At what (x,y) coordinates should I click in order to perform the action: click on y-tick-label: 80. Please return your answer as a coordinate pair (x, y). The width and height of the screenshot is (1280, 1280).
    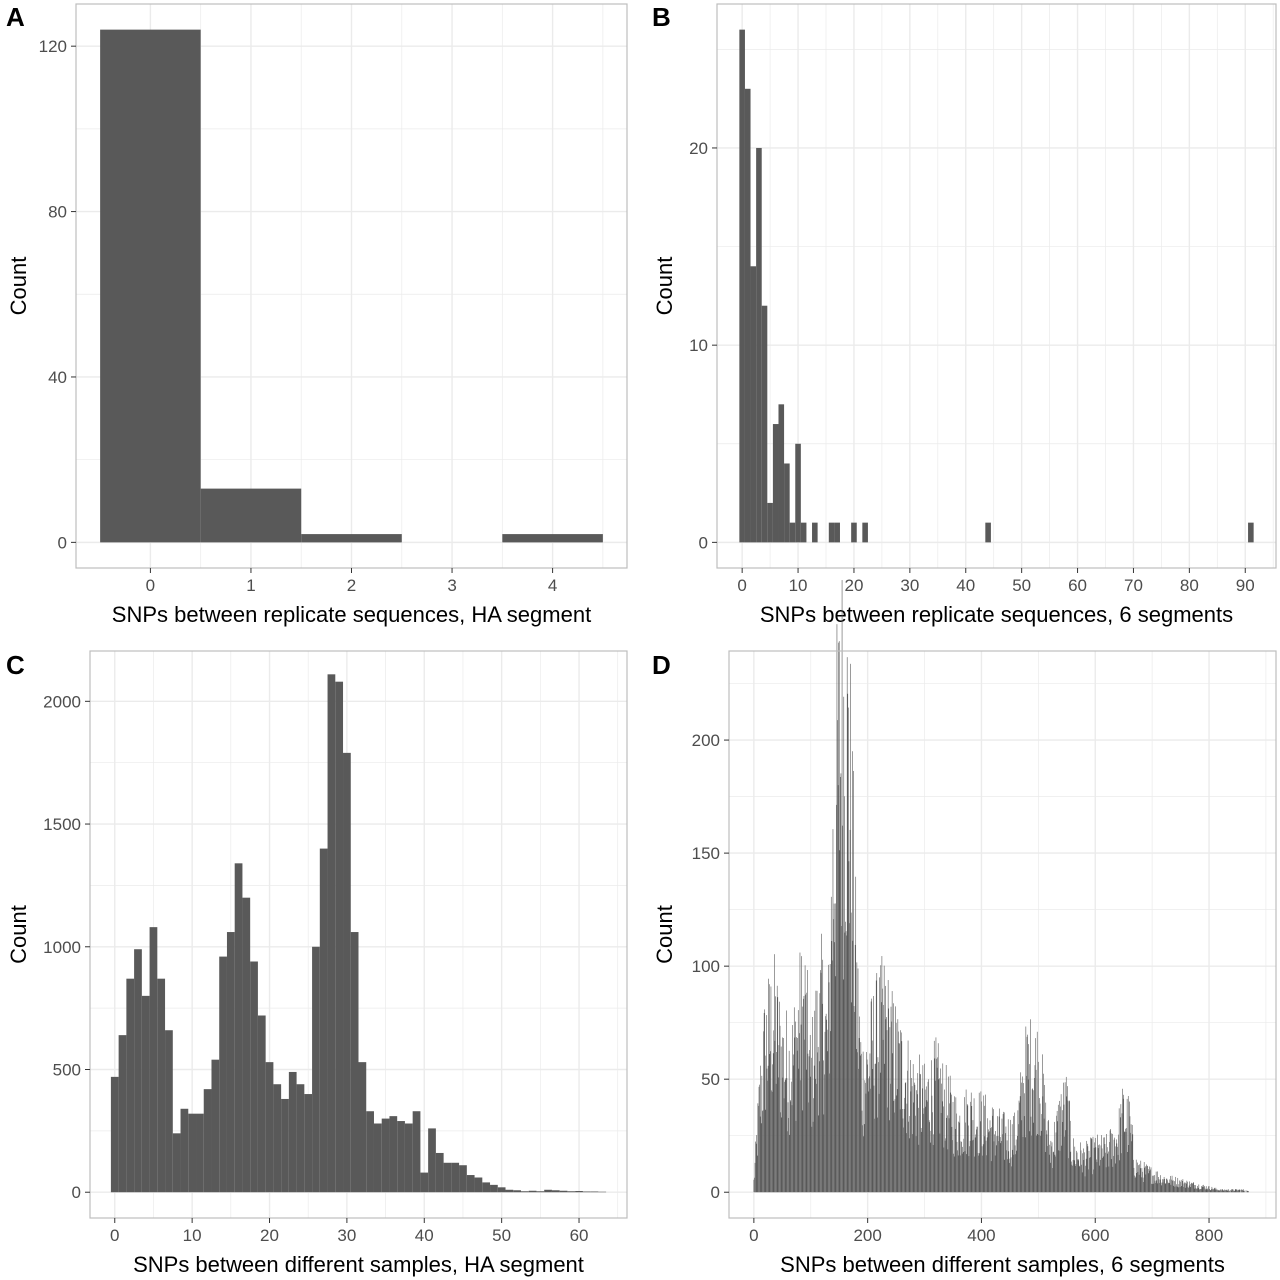
    Looking at the image, I should click on (57, 212).